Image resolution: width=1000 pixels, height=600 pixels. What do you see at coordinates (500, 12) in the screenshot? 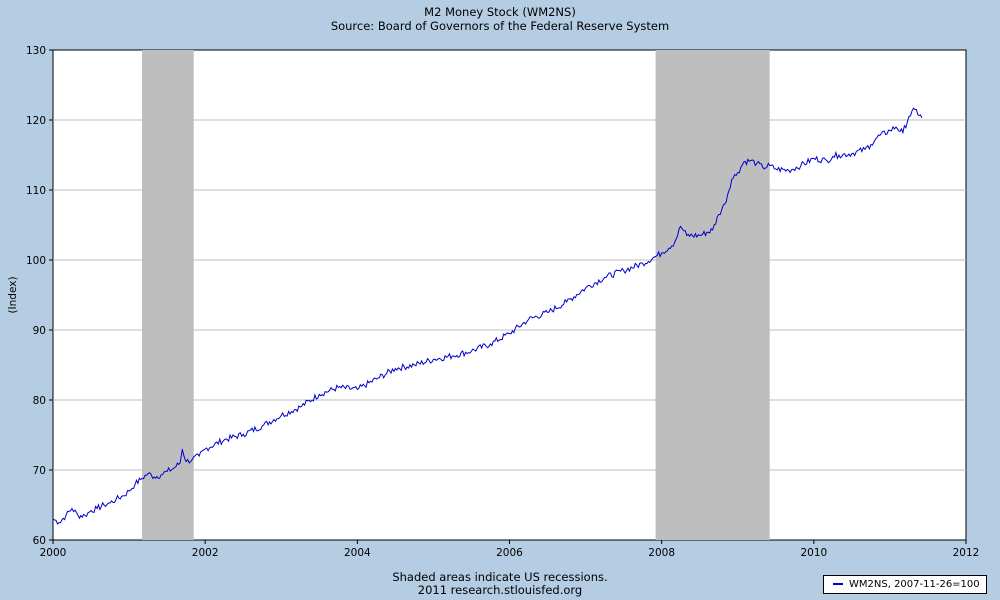
I see `chart-title: M2 Money Stock (WM2NS)` at bounding box center [500, 12].